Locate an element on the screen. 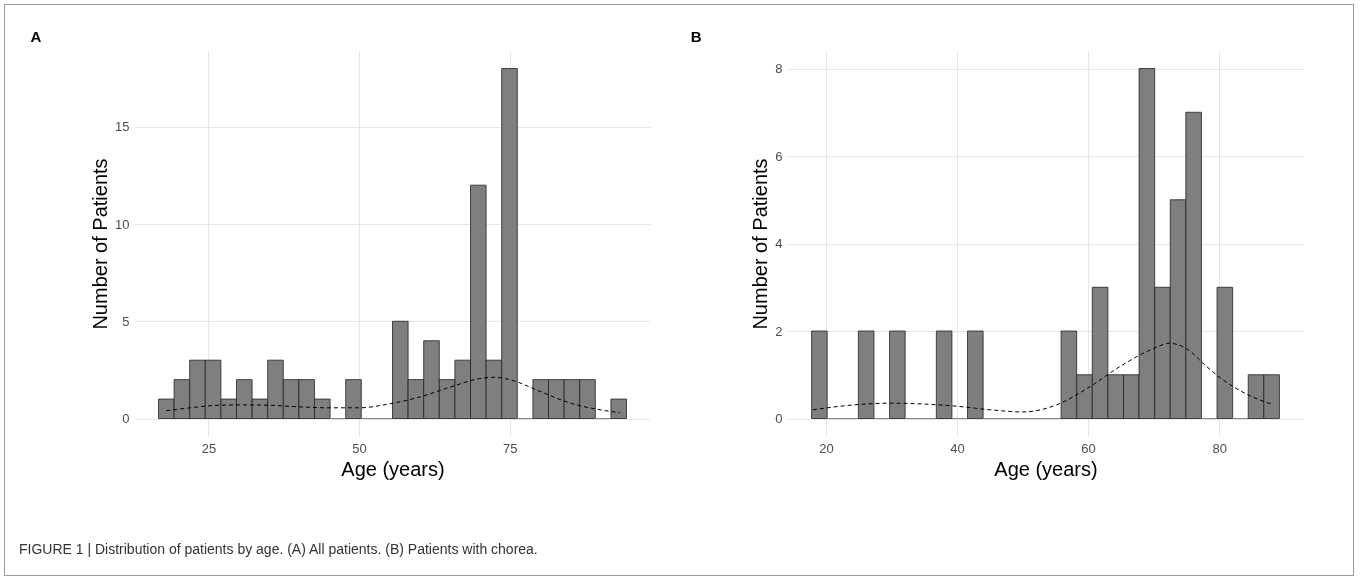  line-series is located at coordinates (1042, 377).